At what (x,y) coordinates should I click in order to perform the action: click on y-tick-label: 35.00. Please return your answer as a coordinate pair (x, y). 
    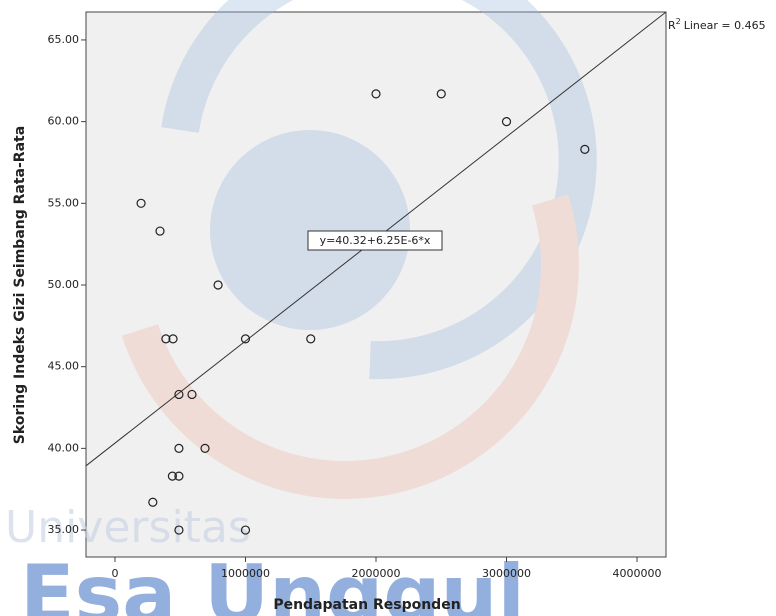
    Looking at the image, I should click on (64, 529).